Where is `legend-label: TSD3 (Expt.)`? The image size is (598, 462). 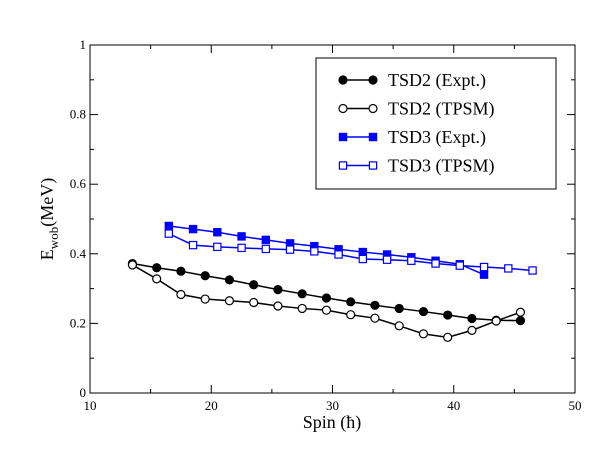
legend-label: TSD3 (Expt.) is located at coordinates (437, 137).